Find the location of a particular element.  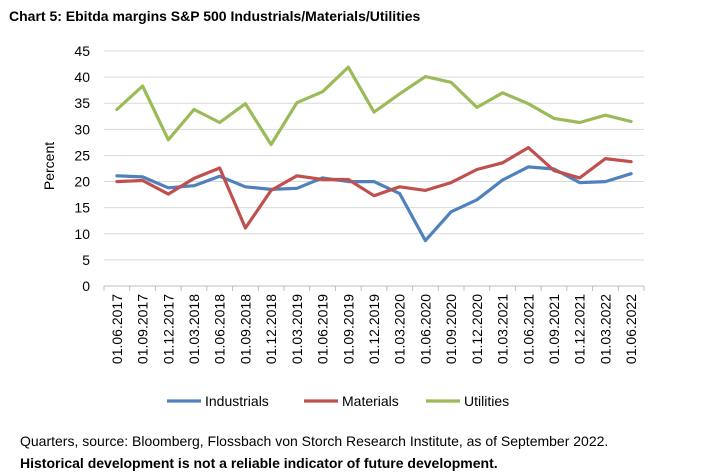

x-tick-label: 01.06.2021 is located at coordinates (528, 329).